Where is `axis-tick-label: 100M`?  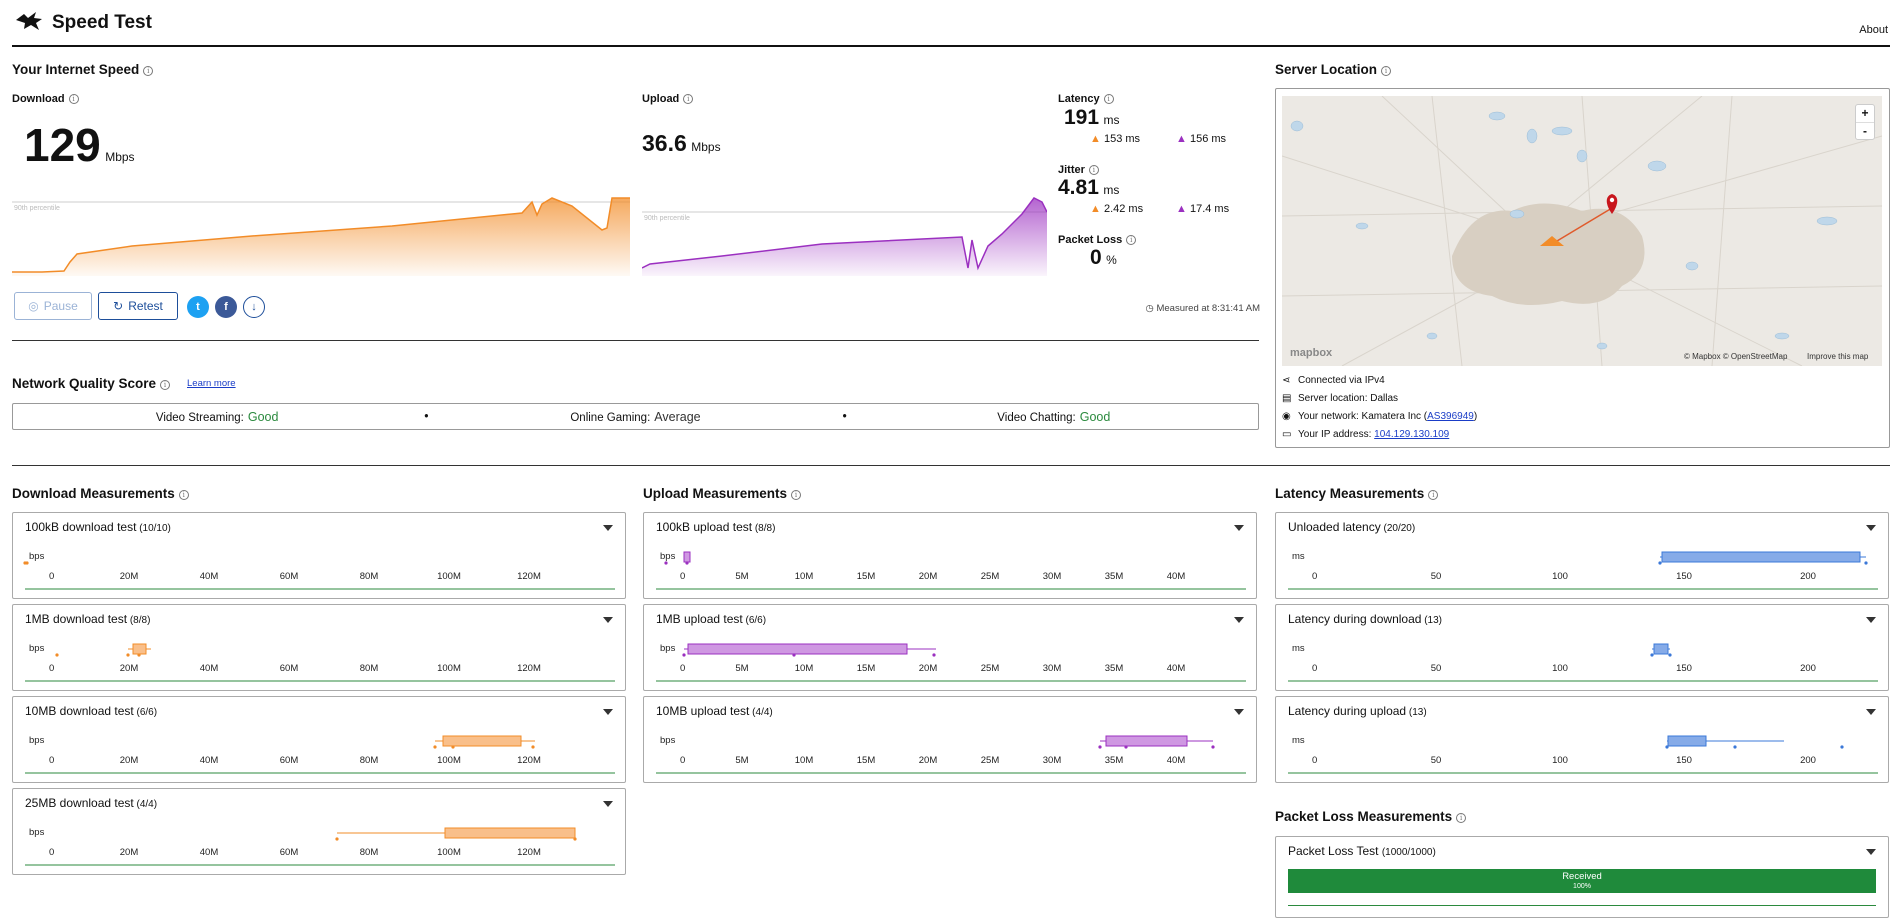
axis-tick-label: 100M is located at coordinates (449, 668).